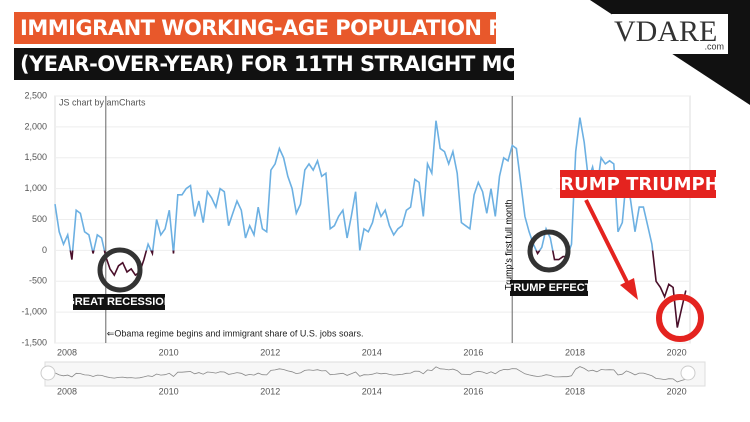  What do you see at coordinates (677, 391) in the screenshot?
I see `navigator-label: 2020` at bounding box center [677, 391].